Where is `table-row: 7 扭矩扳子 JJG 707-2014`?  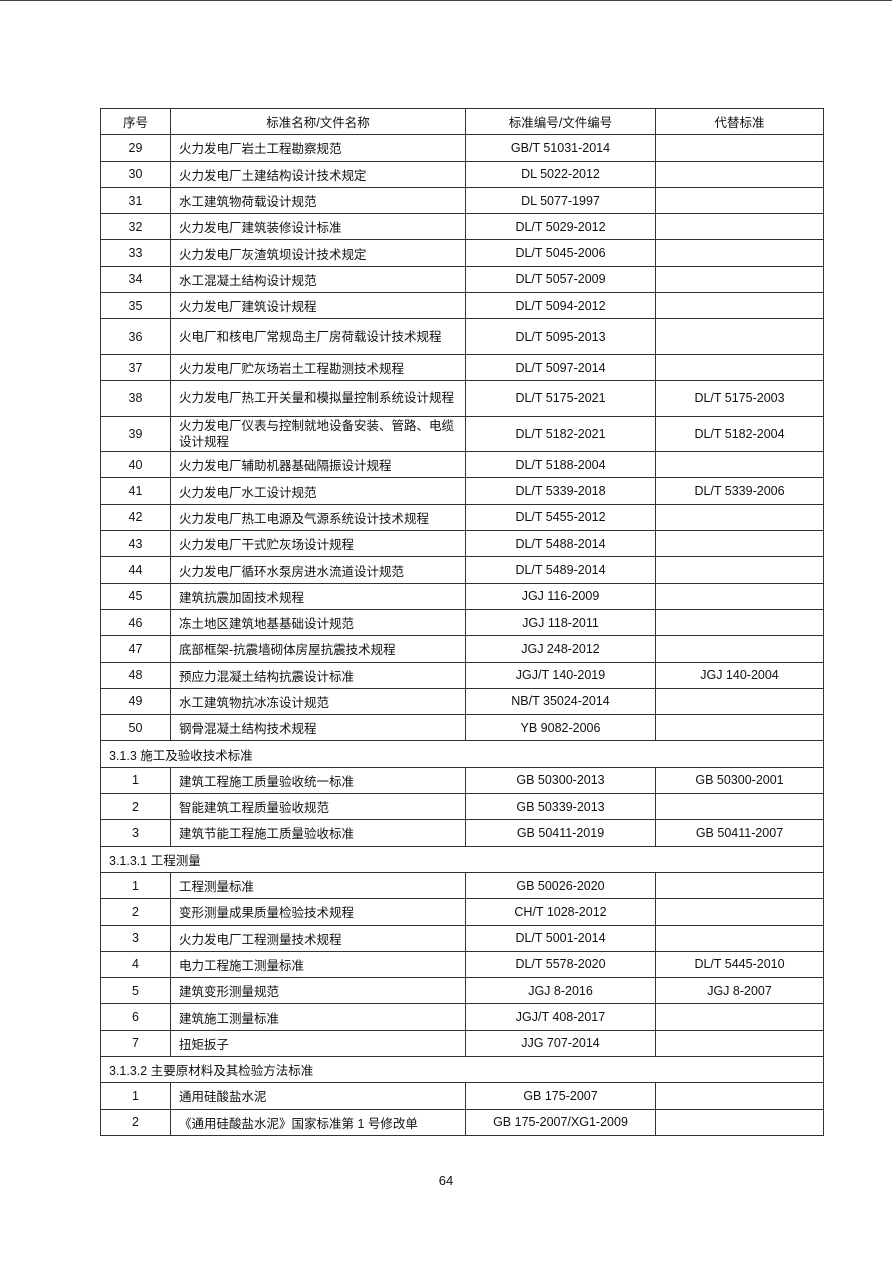 table-row: 7 扭矩扳子 JJG 707-2014 is located at coordinates (462, 1043).